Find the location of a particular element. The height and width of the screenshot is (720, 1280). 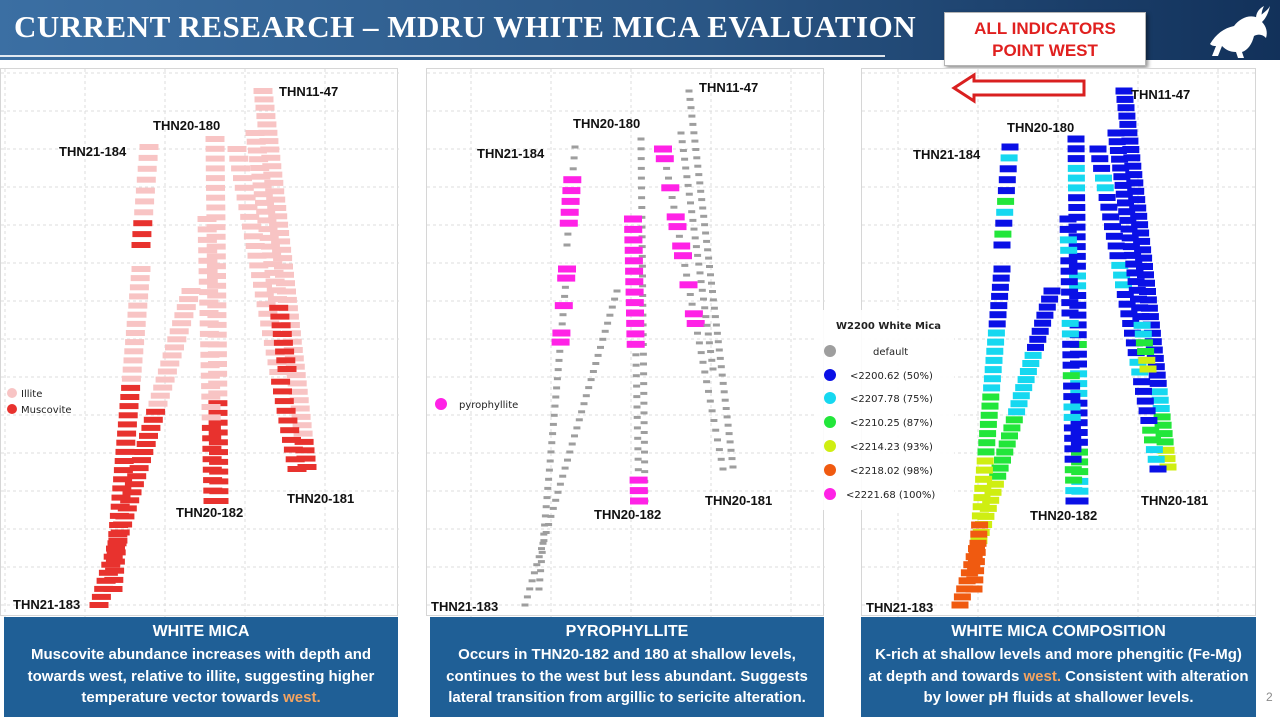

drillhole-traces is located at coordinates (203, 348).